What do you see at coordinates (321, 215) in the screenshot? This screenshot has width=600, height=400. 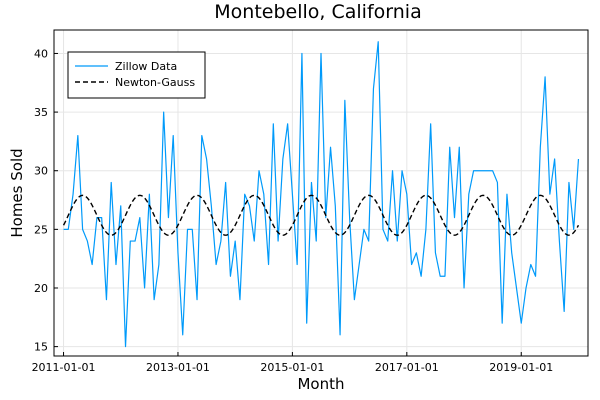 I see `series-line-newton-gauss` at bounding box center [321, 215].